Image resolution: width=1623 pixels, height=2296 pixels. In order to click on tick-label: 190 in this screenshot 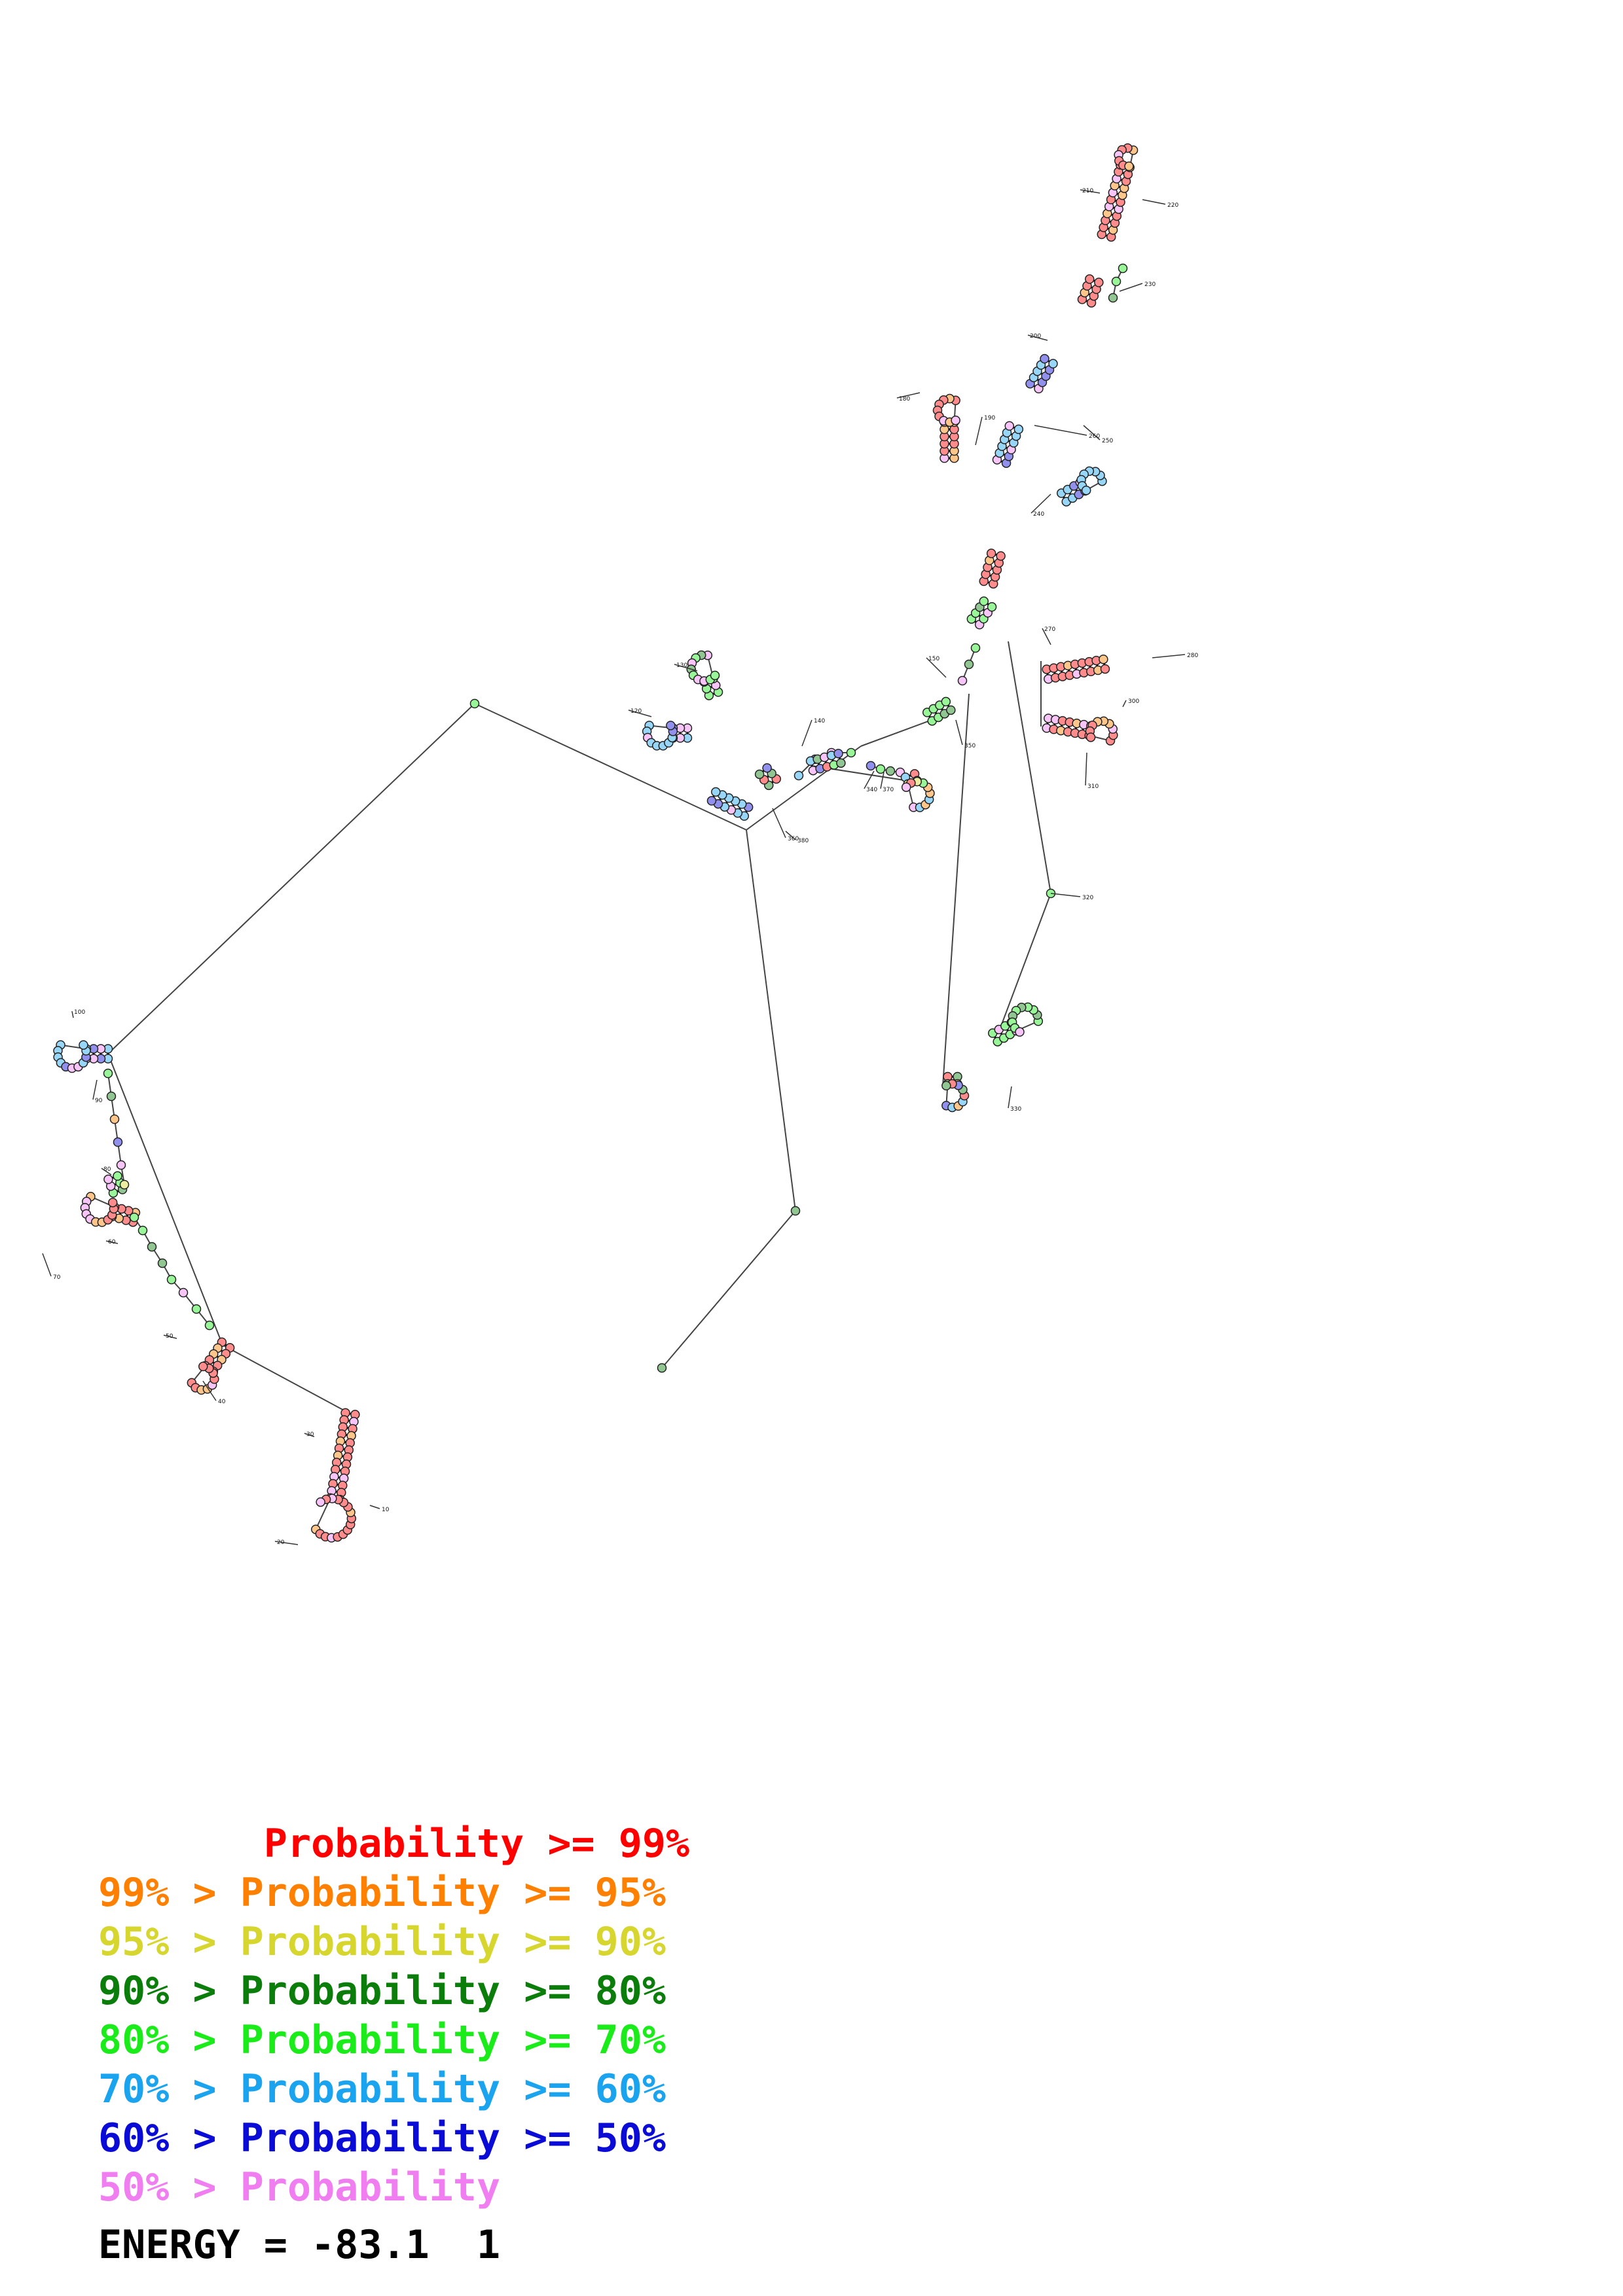, I will do `click(989, 418)`.